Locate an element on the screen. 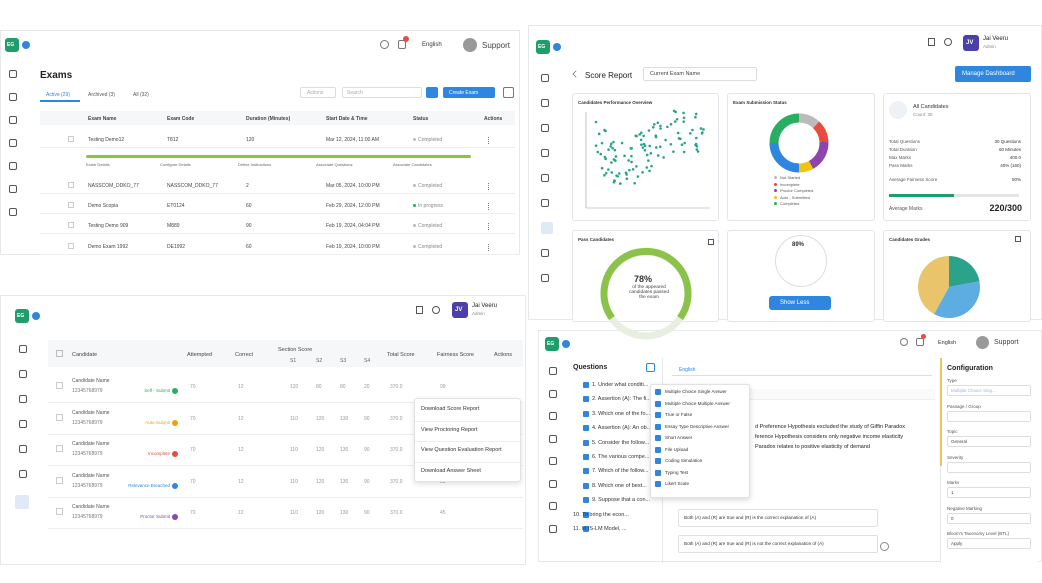  type-option: Multiple Choice Multiple Answer is located at coordinates (697, 403).